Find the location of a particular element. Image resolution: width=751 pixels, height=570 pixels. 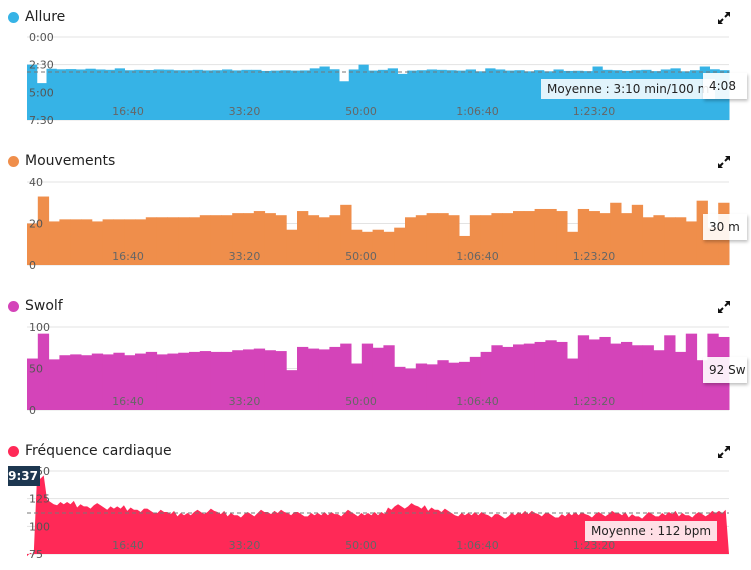

chart-title-text: Mouvements is located at coordinates (70, 161).